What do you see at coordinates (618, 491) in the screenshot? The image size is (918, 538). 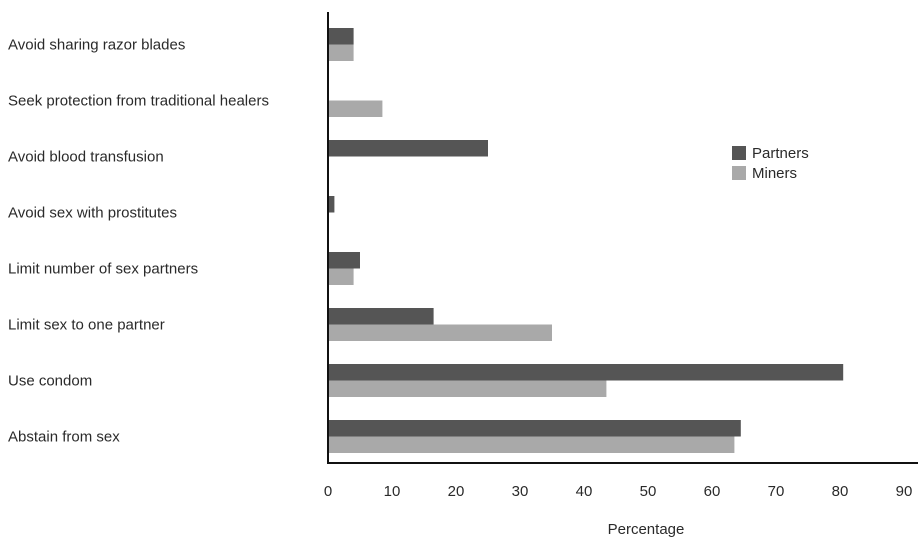 I see `x-tick-labels: 0 10 20 30 40 50 60 70 80 90` at bounding box center [618, 491].